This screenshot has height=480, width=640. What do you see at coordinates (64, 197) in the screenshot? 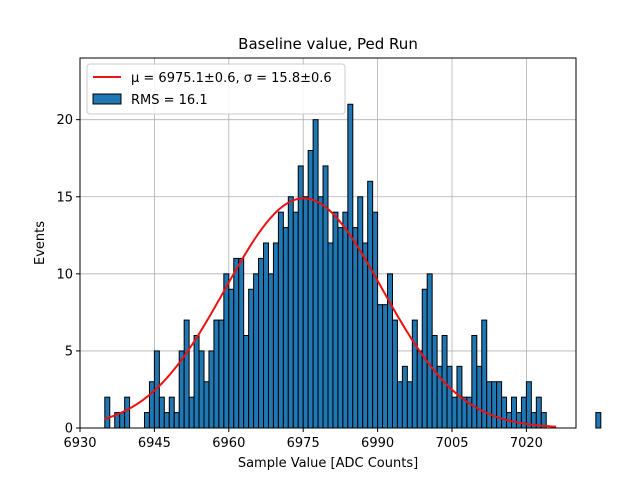
I see `y-tick-label: 15` at bounding box center [64, 197].